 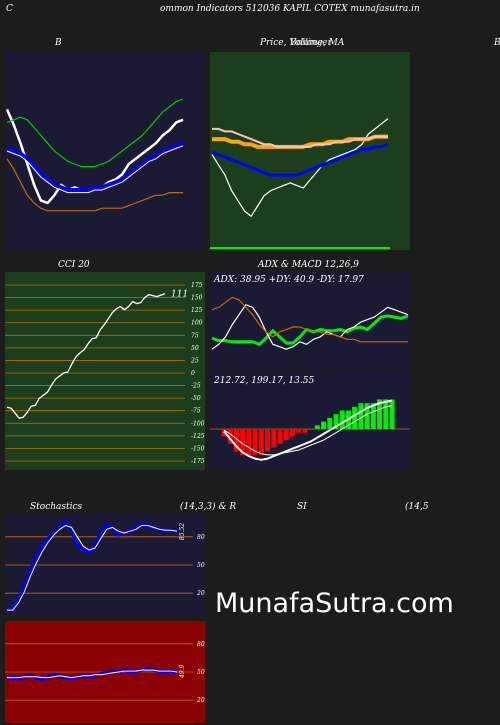 I want to click on cci-line, so click(x=86, y=355).